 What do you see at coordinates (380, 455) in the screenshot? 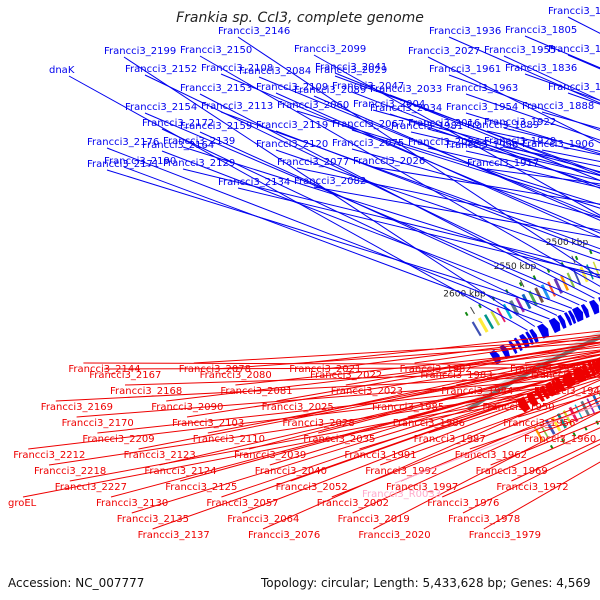
I see `reverse-gene-label: Francci3_1991` at bounding box center [380, 455].